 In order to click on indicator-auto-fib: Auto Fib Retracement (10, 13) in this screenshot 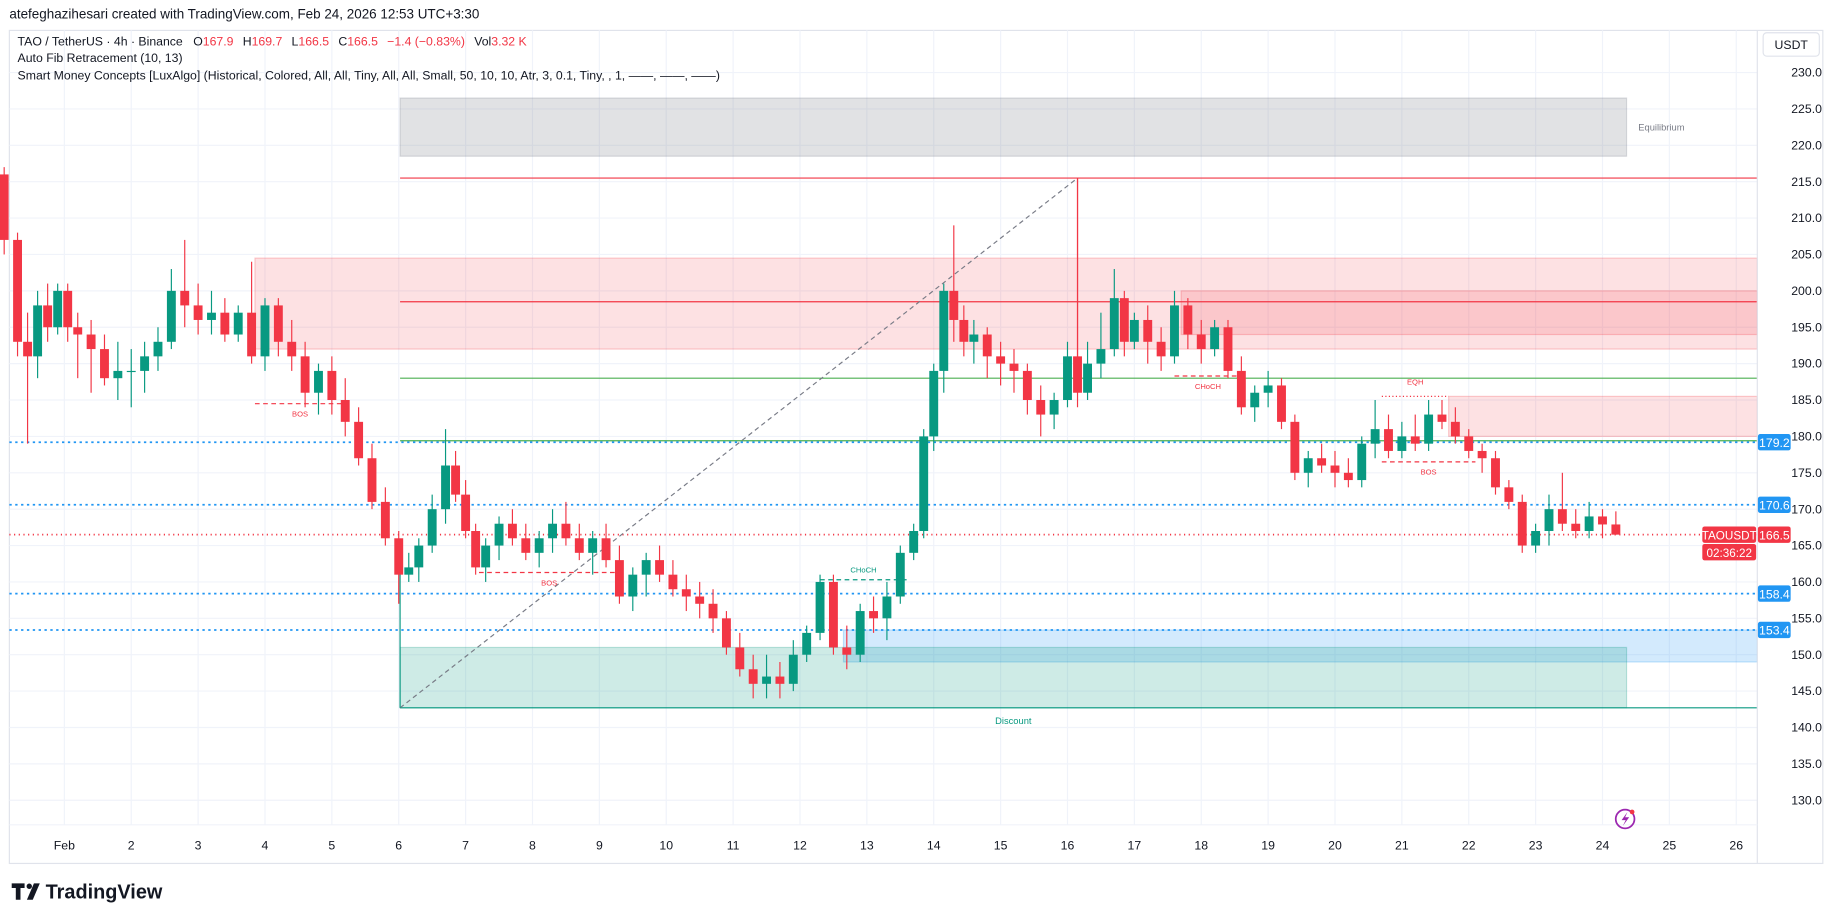, I will do `click(100, 58)`.